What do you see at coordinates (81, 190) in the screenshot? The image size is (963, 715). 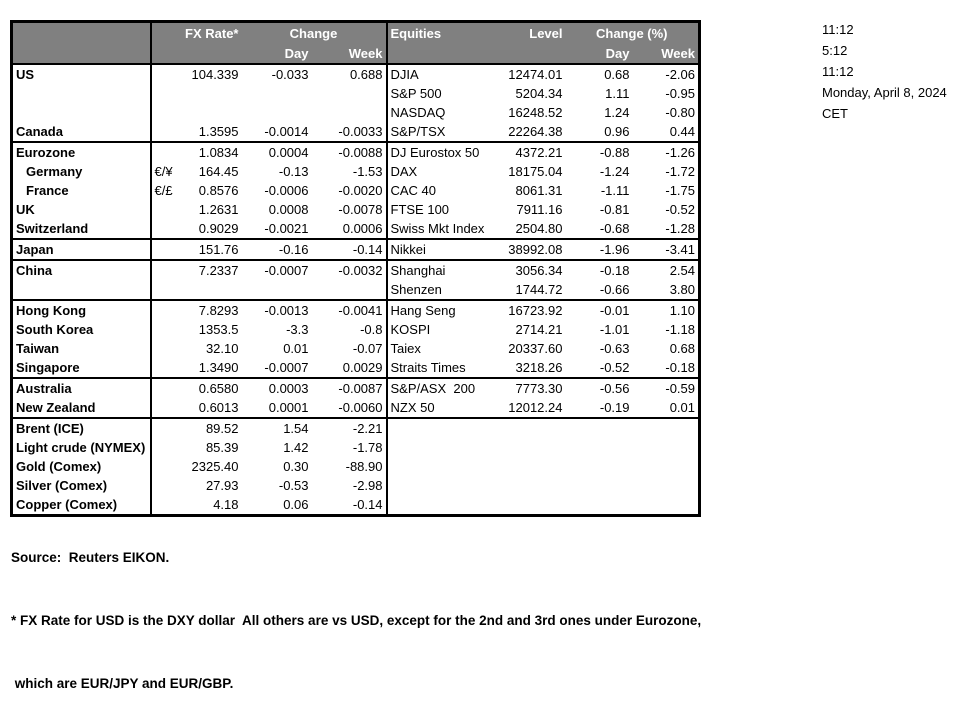 I see `market-name-cell: France` at bounding box center [81, 190].